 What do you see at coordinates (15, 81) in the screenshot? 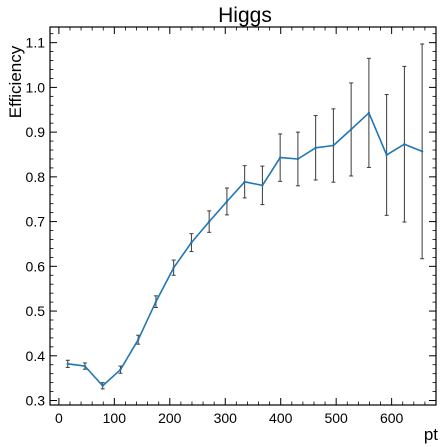
I see `y-axis-label: Efficiency` at bounding box center [15, 81].